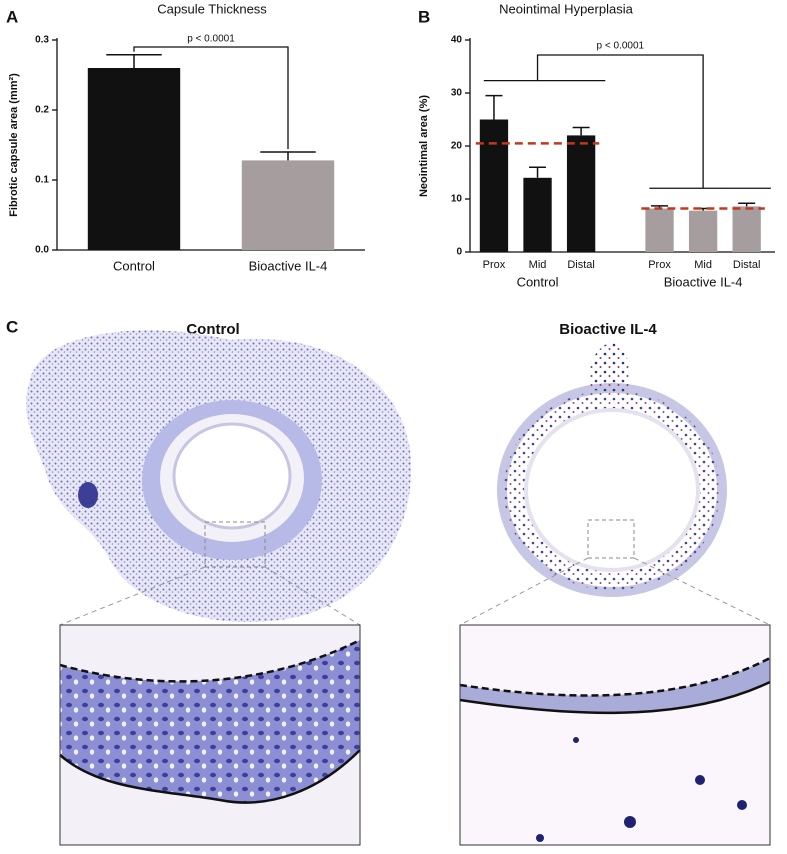  I want to click on chart-title: Neointimal Hyperplasia, so click(566, 8).